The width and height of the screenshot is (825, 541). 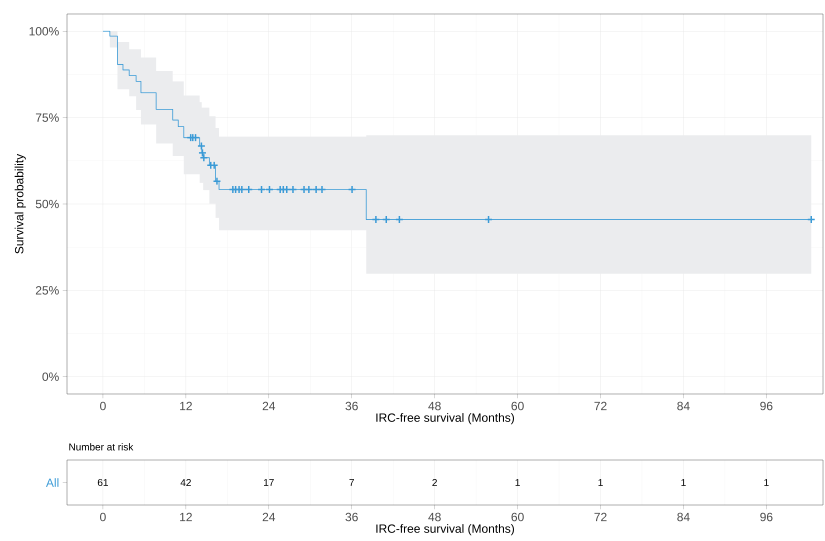 I want to click on y-axis-title: Survival probability, so click(x=20, y=204).